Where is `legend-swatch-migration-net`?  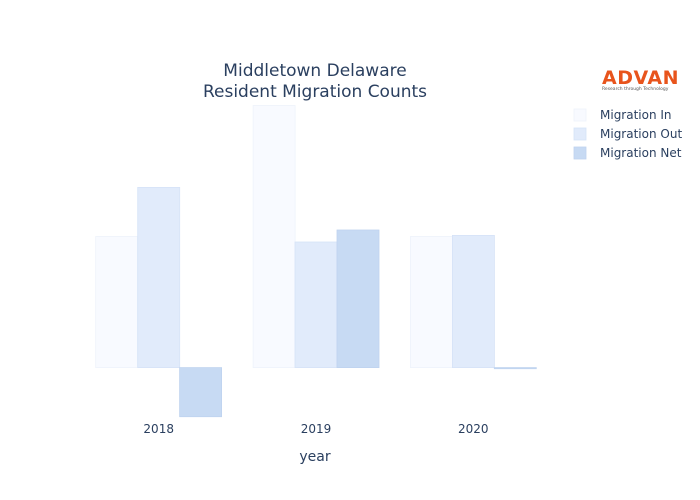
legend-swatch-migration-net is located at coordinates (580, 153).